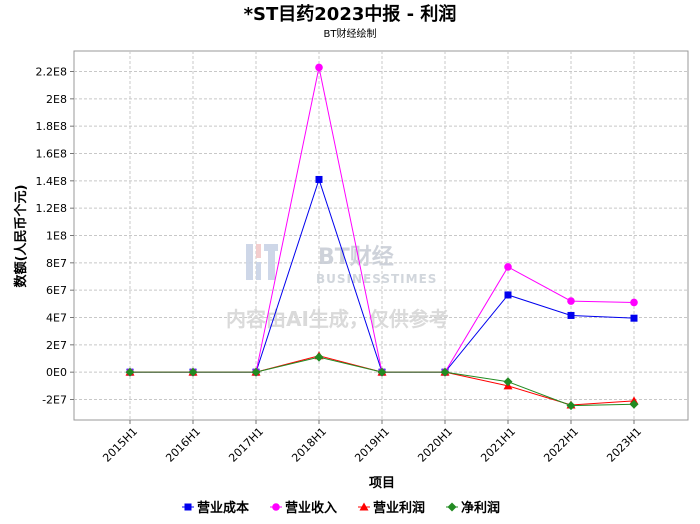  Describe the element at coordinates (56, 290) in the screenshot. I see `y-tick-label: 6E7` at that location.